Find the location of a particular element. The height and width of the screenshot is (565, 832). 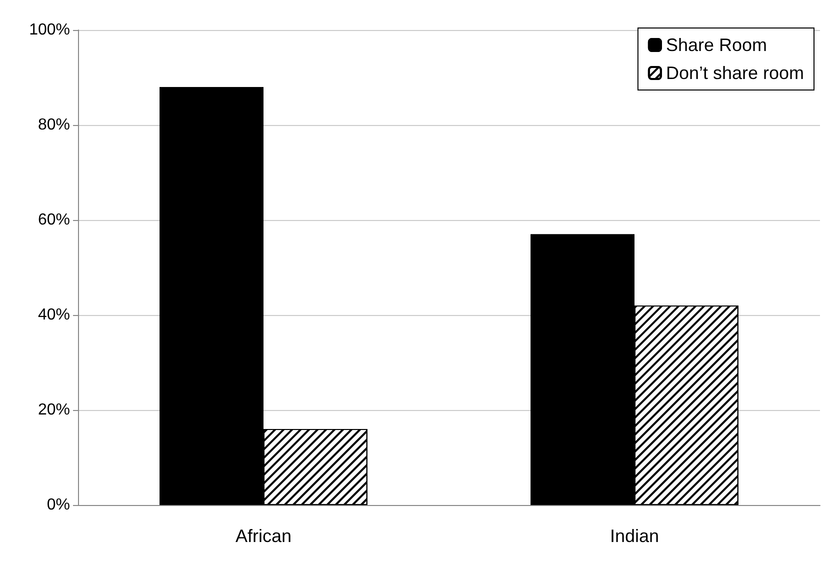

y-tick-label: 40% is located at coordinates (54, 315).